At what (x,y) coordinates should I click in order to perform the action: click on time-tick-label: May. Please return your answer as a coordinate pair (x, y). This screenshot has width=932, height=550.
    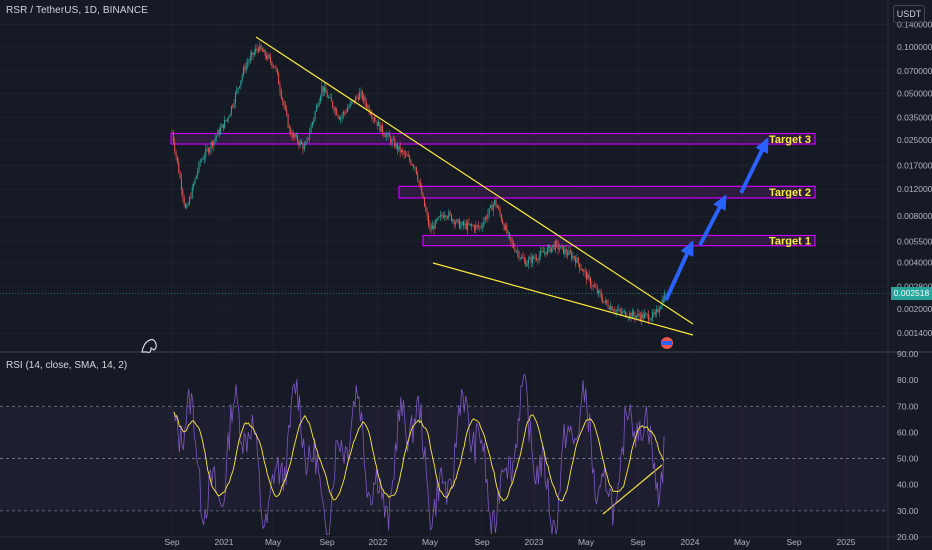
    Looking at the image, I should click on (273, 542).